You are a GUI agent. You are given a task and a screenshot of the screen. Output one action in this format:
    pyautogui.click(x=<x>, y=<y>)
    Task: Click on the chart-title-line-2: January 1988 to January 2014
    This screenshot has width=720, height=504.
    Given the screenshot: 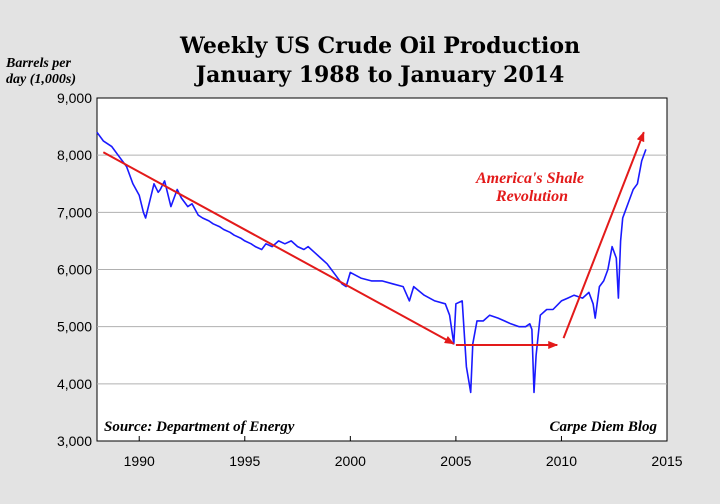 What is the action you would take?
    pyautogui.click(x=380, y=75)
    